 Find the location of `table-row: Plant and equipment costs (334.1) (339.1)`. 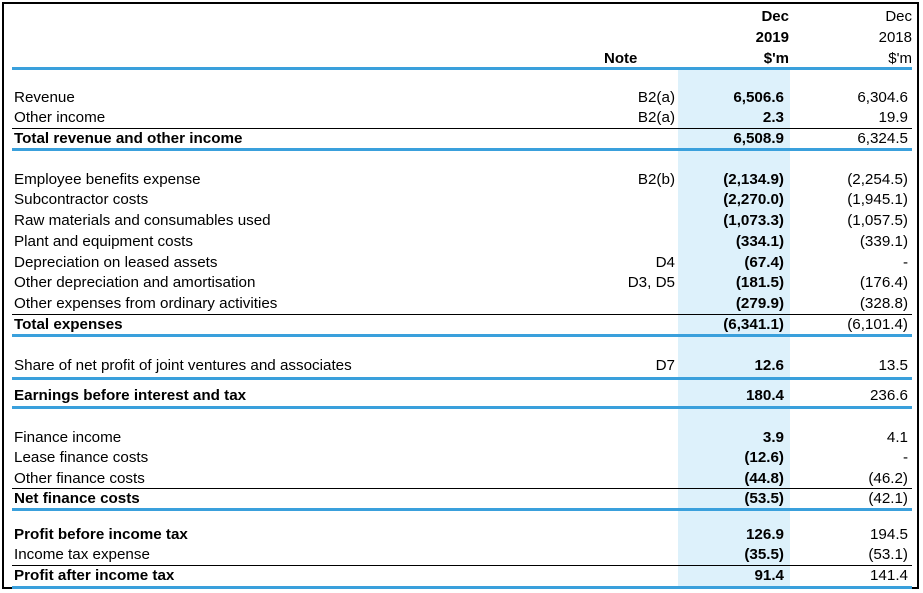

table-row: Plant and equipment costs (334.1) (339.1) is located at coordinates (463, 242).